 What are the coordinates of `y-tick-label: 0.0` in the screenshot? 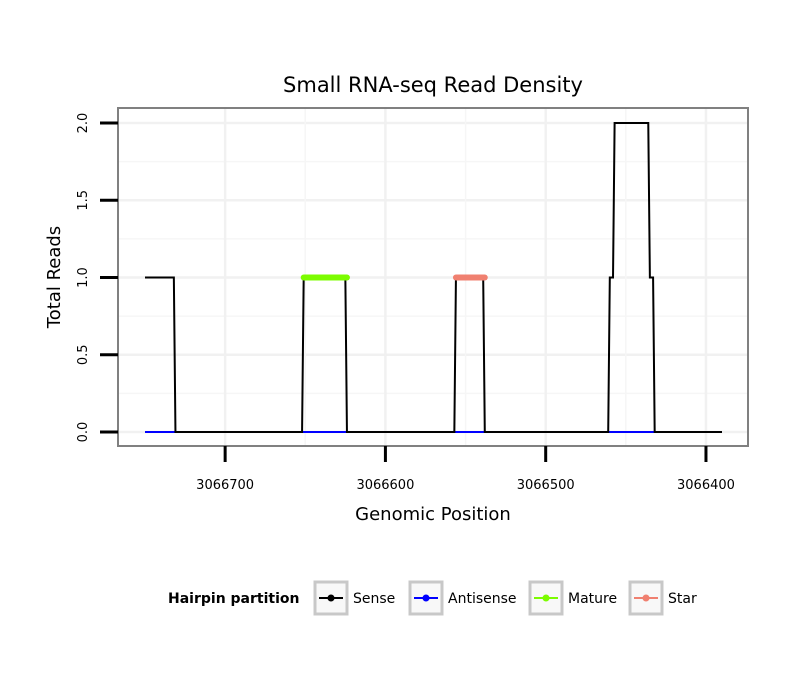 It's located at (83, 432).